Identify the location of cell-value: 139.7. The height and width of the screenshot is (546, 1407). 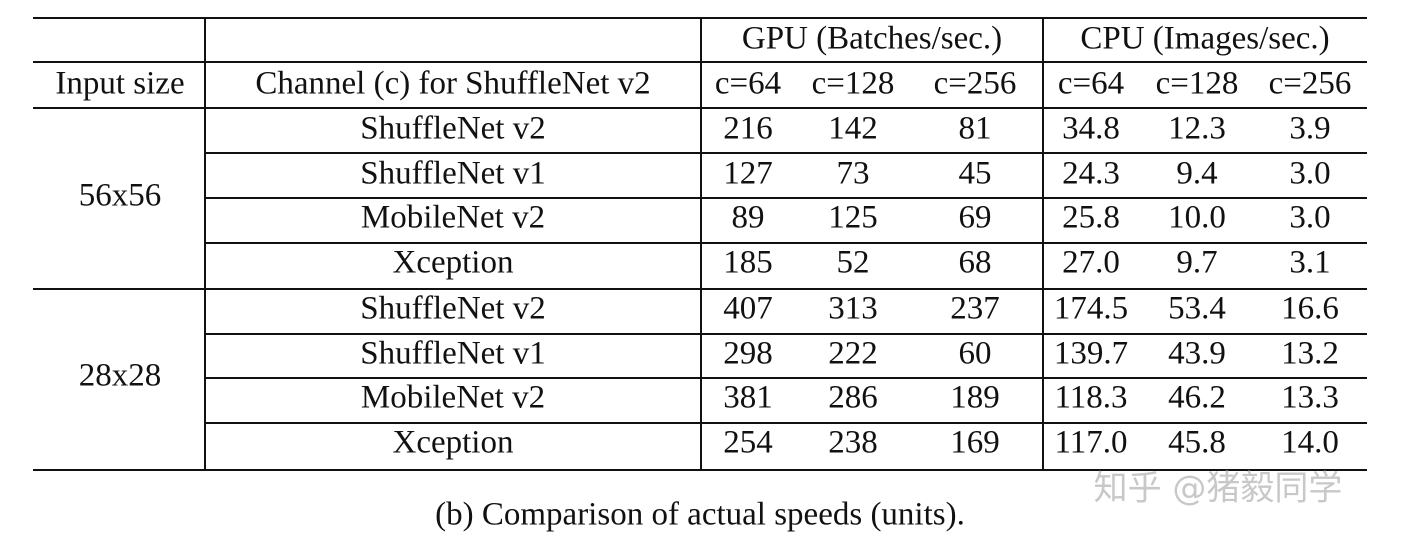
(1091, 354).